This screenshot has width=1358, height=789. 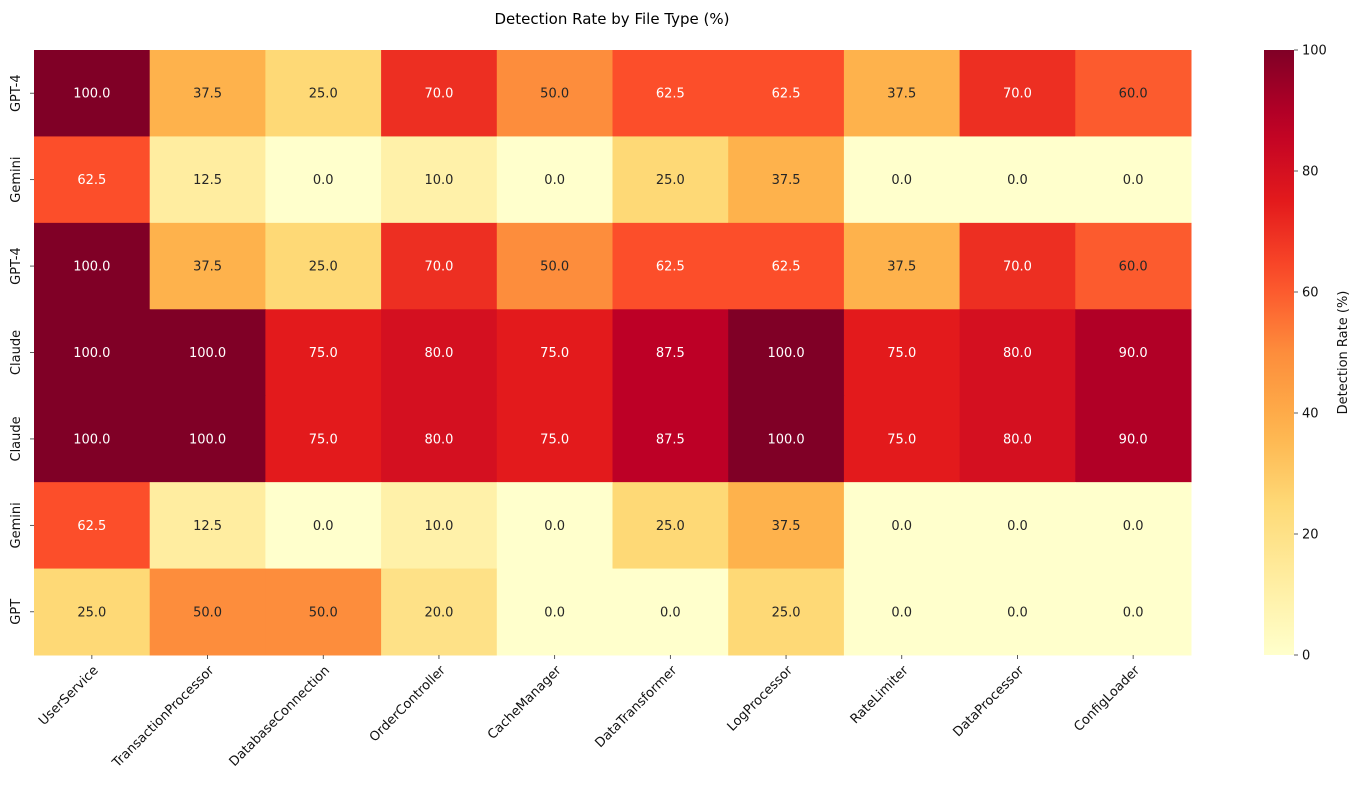 I want to click on colorbar-label: Detection Rate (%), so click(x=1343, y=353).